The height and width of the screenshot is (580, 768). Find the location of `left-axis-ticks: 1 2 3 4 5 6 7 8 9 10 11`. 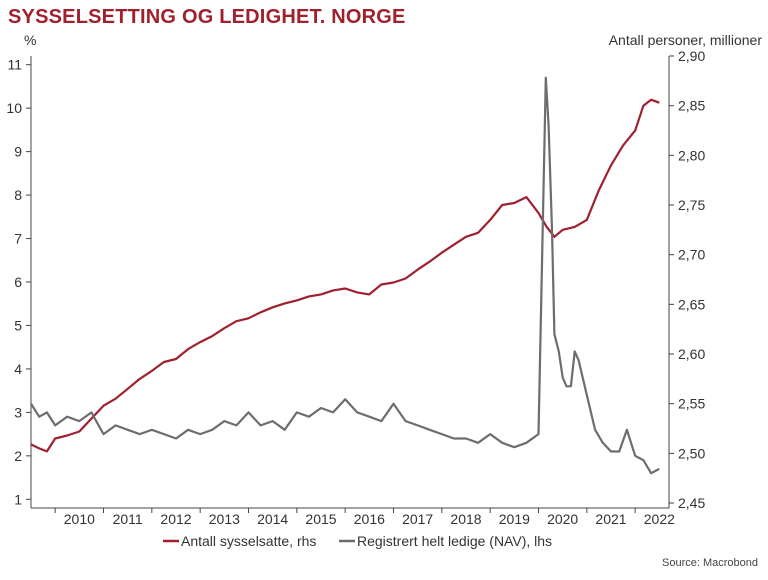

left-axis-ticks: 1 2 3 4 5 6 7 8 9 10 11 is located at coordinates (18, 282).